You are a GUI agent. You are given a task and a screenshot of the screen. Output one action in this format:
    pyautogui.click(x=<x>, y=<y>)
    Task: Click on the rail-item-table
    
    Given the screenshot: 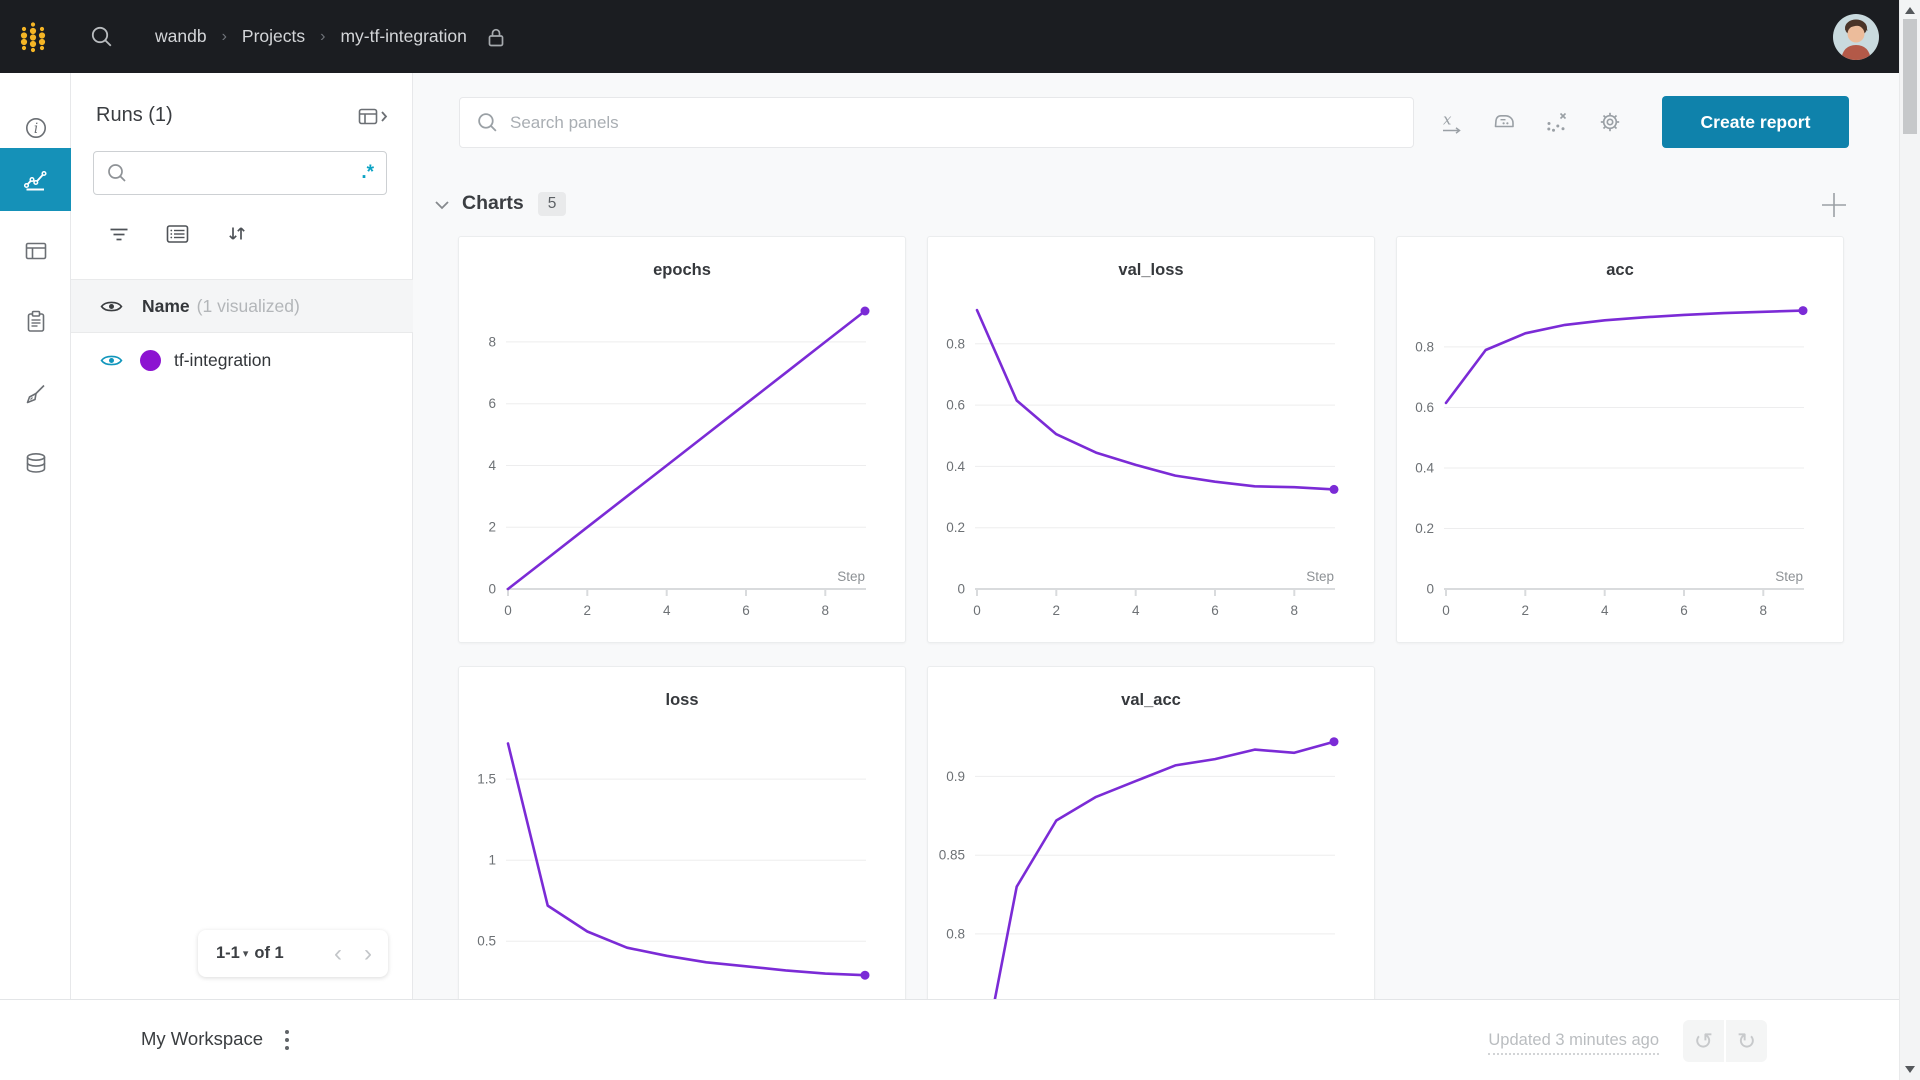 What is the action you would take?
    pyautogui.click(x=35, y=250)
    